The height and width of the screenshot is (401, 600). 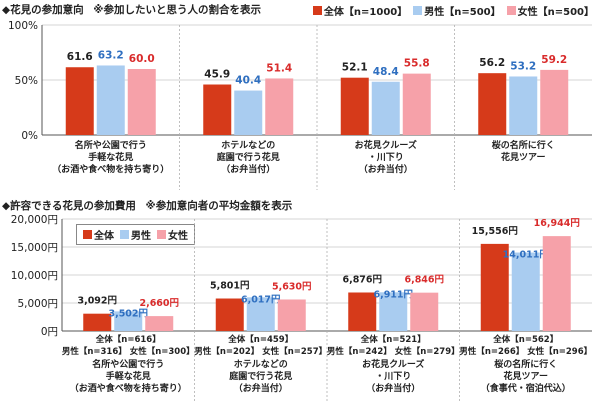 I want to click on chart1-data-label: 53.2, so click(x=523, y=66).